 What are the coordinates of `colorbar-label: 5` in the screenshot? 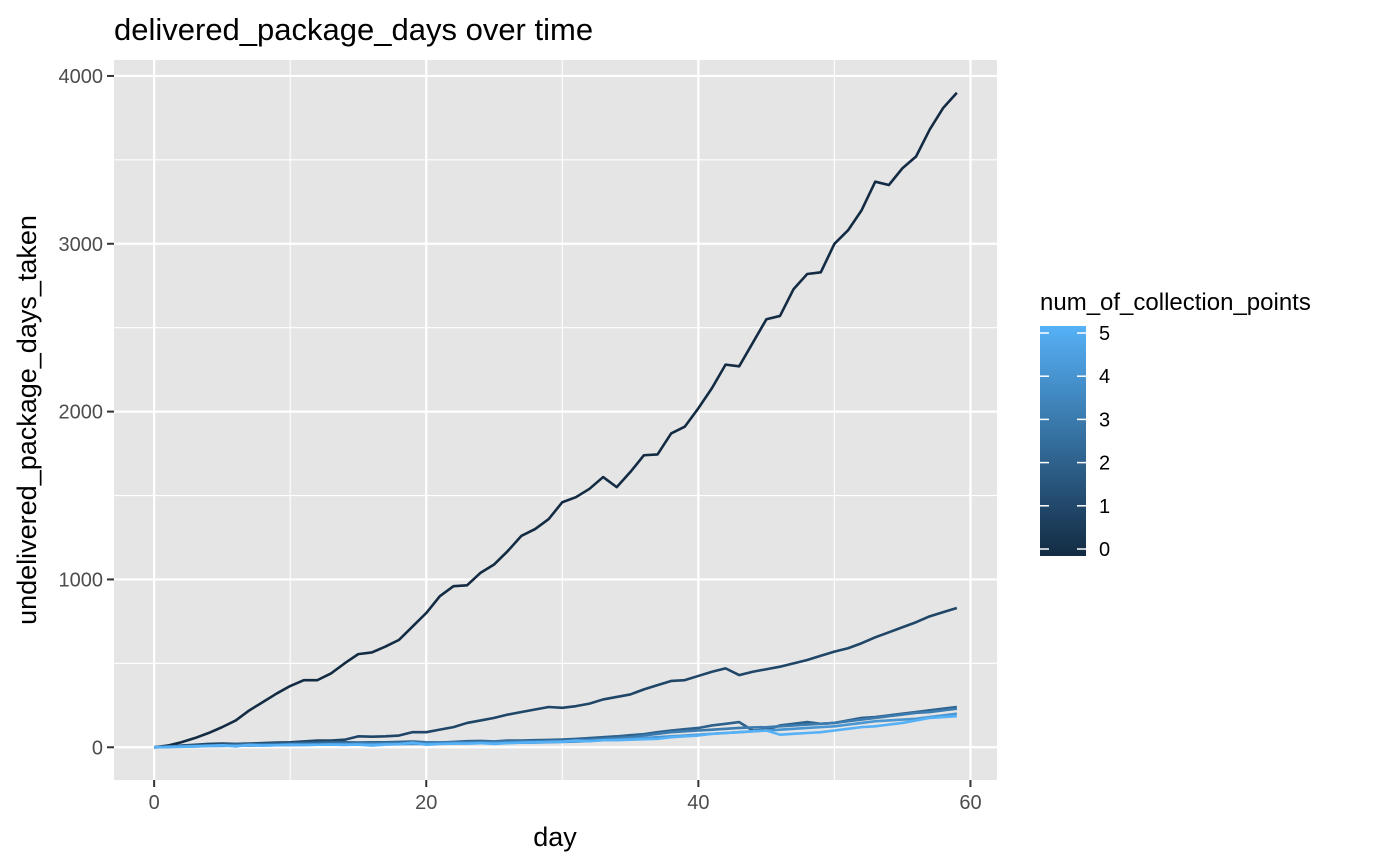 It's located at (1104, 334).